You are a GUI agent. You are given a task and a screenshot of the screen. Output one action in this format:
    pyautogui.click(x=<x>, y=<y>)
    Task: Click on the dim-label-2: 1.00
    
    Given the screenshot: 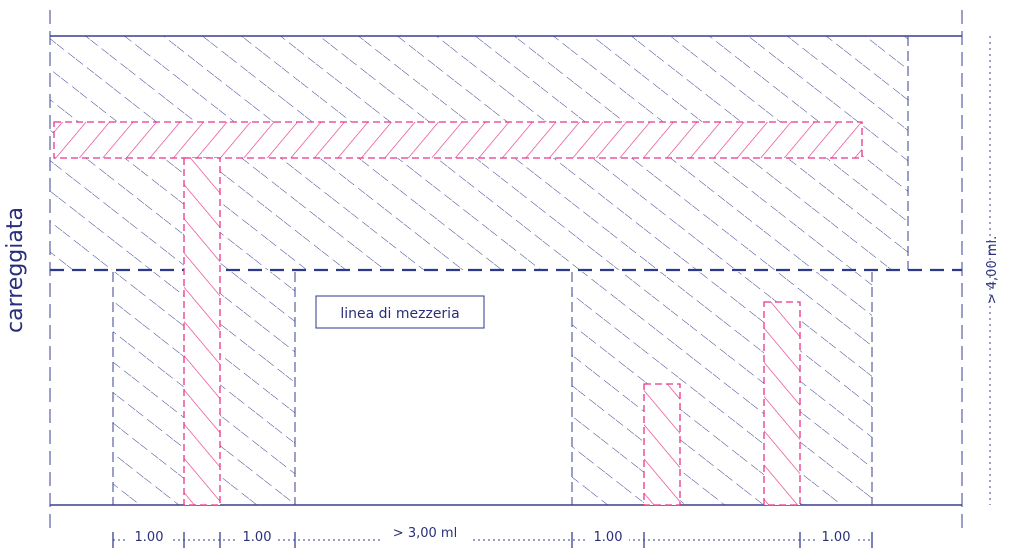 What is the action you would take?
    pyautogui.click(x=257, y=537)
    